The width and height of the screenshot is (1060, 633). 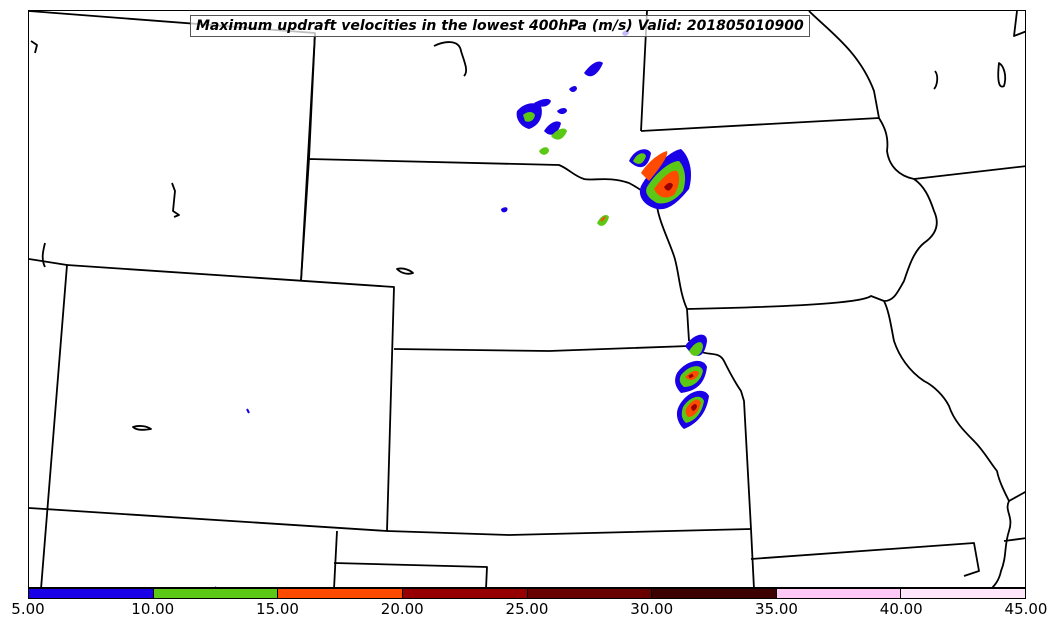 I want to click on colorbar-tick-label: 5.00, so click(x=28, y=609).